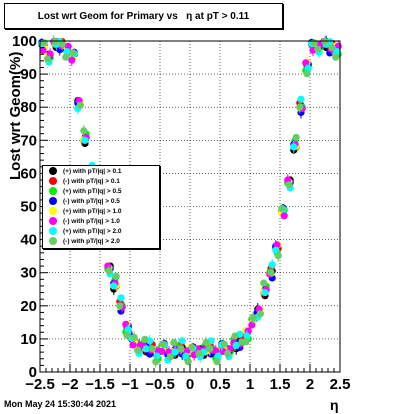  Describe the element at coordinates (28, 273) in the screenshot. I see `y-tick-label: 30` at that location.